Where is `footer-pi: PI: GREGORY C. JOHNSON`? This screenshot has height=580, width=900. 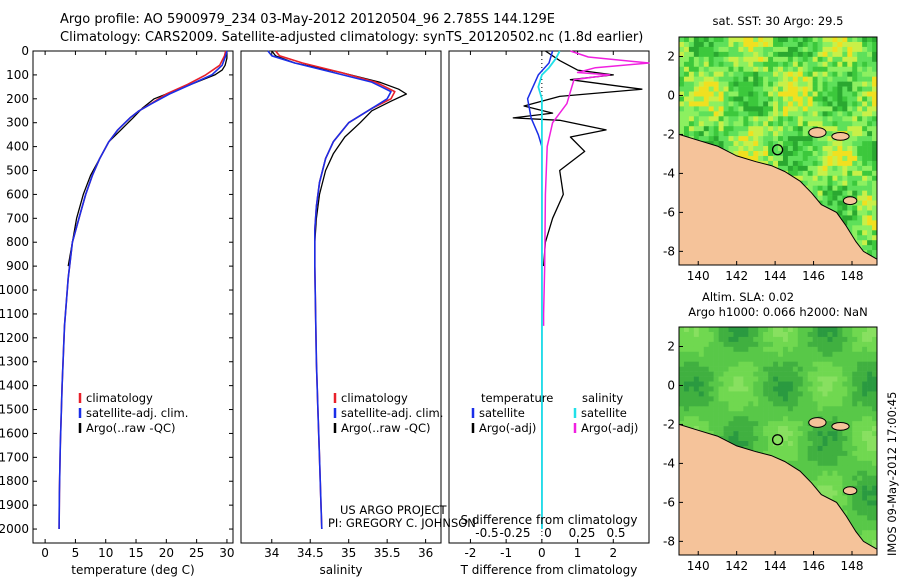 footer-pi: PI: GREGORY C. JOHNSON is located at coordinates (402, 523).